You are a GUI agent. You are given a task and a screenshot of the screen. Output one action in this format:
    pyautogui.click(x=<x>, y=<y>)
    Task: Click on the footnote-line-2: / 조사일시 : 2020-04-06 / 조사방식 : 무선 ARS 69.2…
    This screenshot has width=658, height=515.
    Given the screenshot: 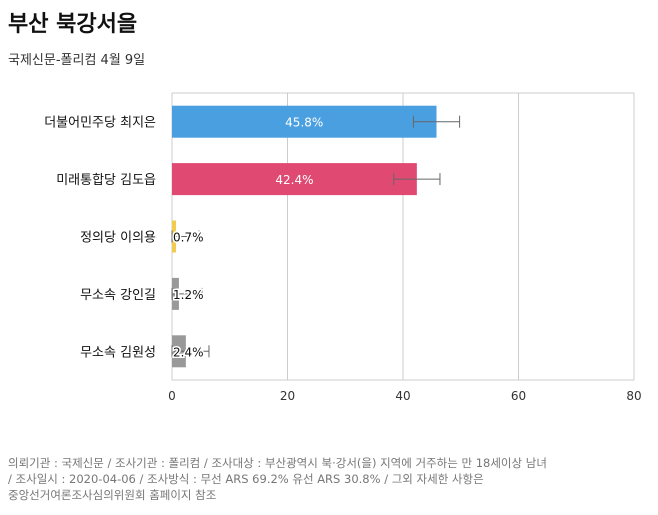 What is the action you would take?
    pyautogui.click(x=246, y=479)
    